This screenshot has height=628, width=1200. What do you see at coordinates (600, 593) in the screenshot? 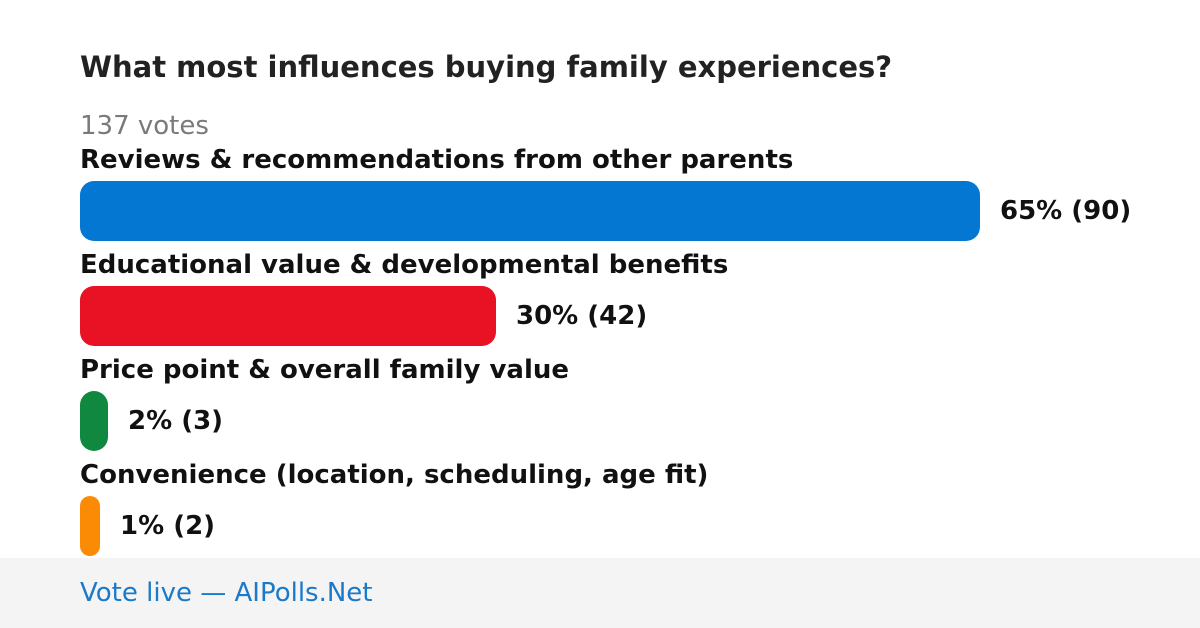
I see `footer-bar: Vote live — AIPolls.Net` at bounding box center [600, 593].